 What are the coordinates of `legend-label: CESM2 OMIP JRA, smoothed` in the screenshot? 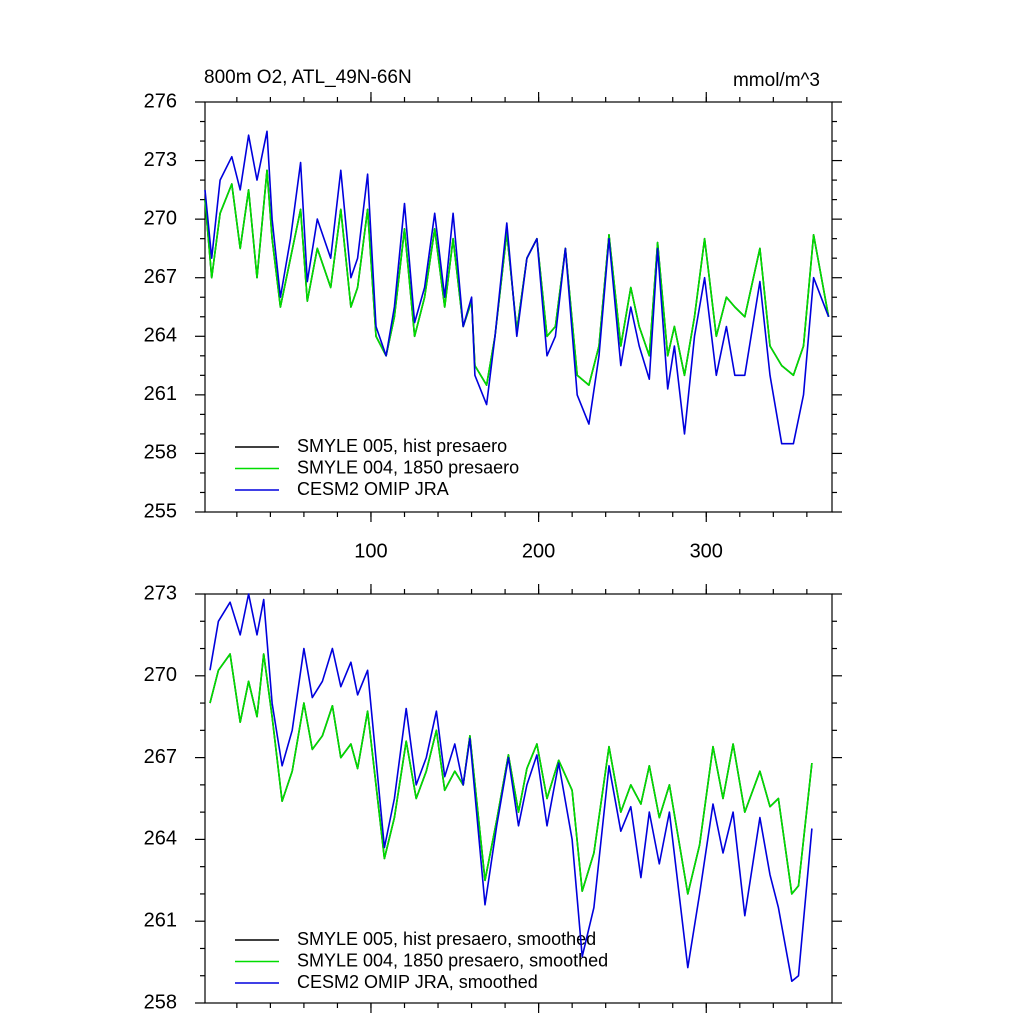 It's located at (417, 982).